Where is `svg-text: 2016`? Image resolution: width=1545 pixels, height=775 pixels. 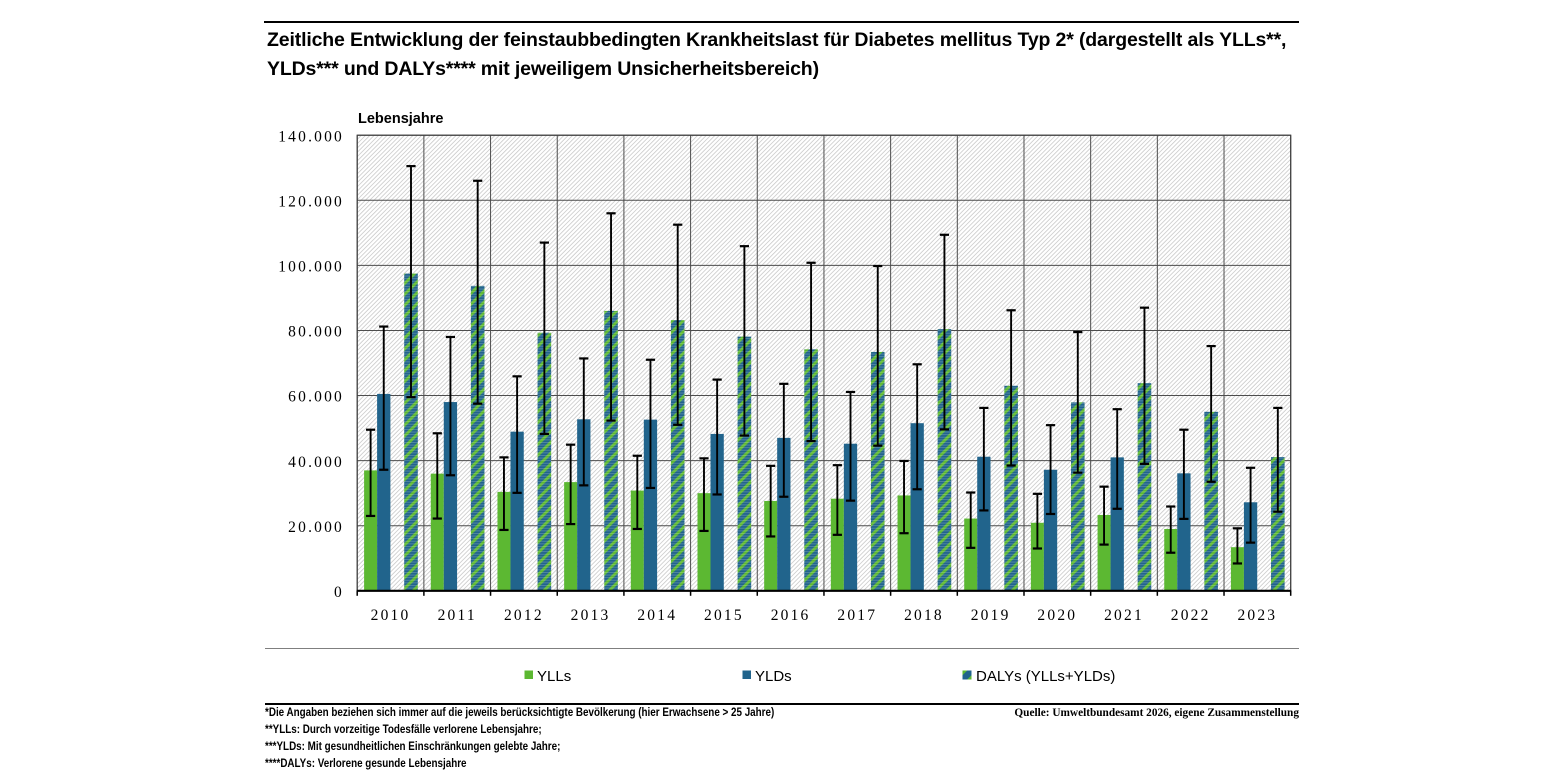 svg-text: 2016 is located at coordinates (791, 615).